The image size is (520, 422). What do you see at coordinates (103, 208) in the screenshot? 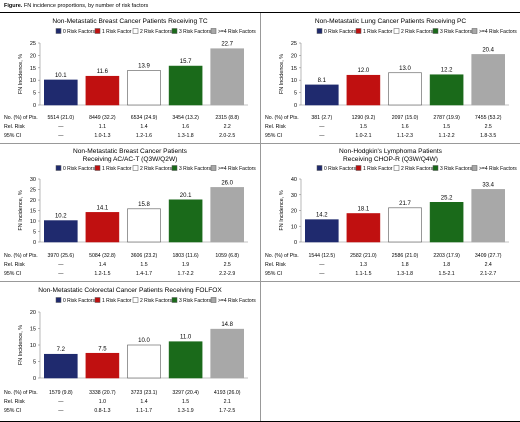
I see `bar-value-label: 14.1` at bounding box center [103, 208].